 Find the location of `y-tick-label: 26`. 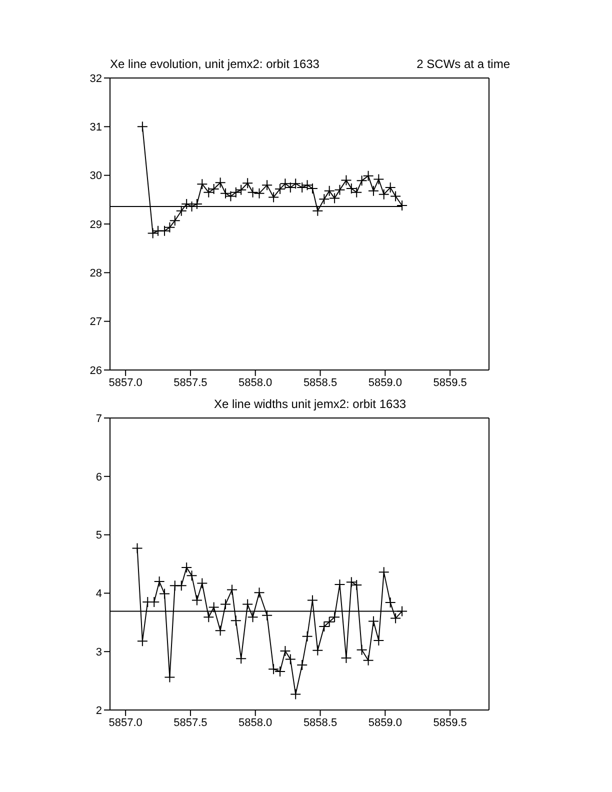

y-tick-label: 26 is located at coordinates (96, 370).